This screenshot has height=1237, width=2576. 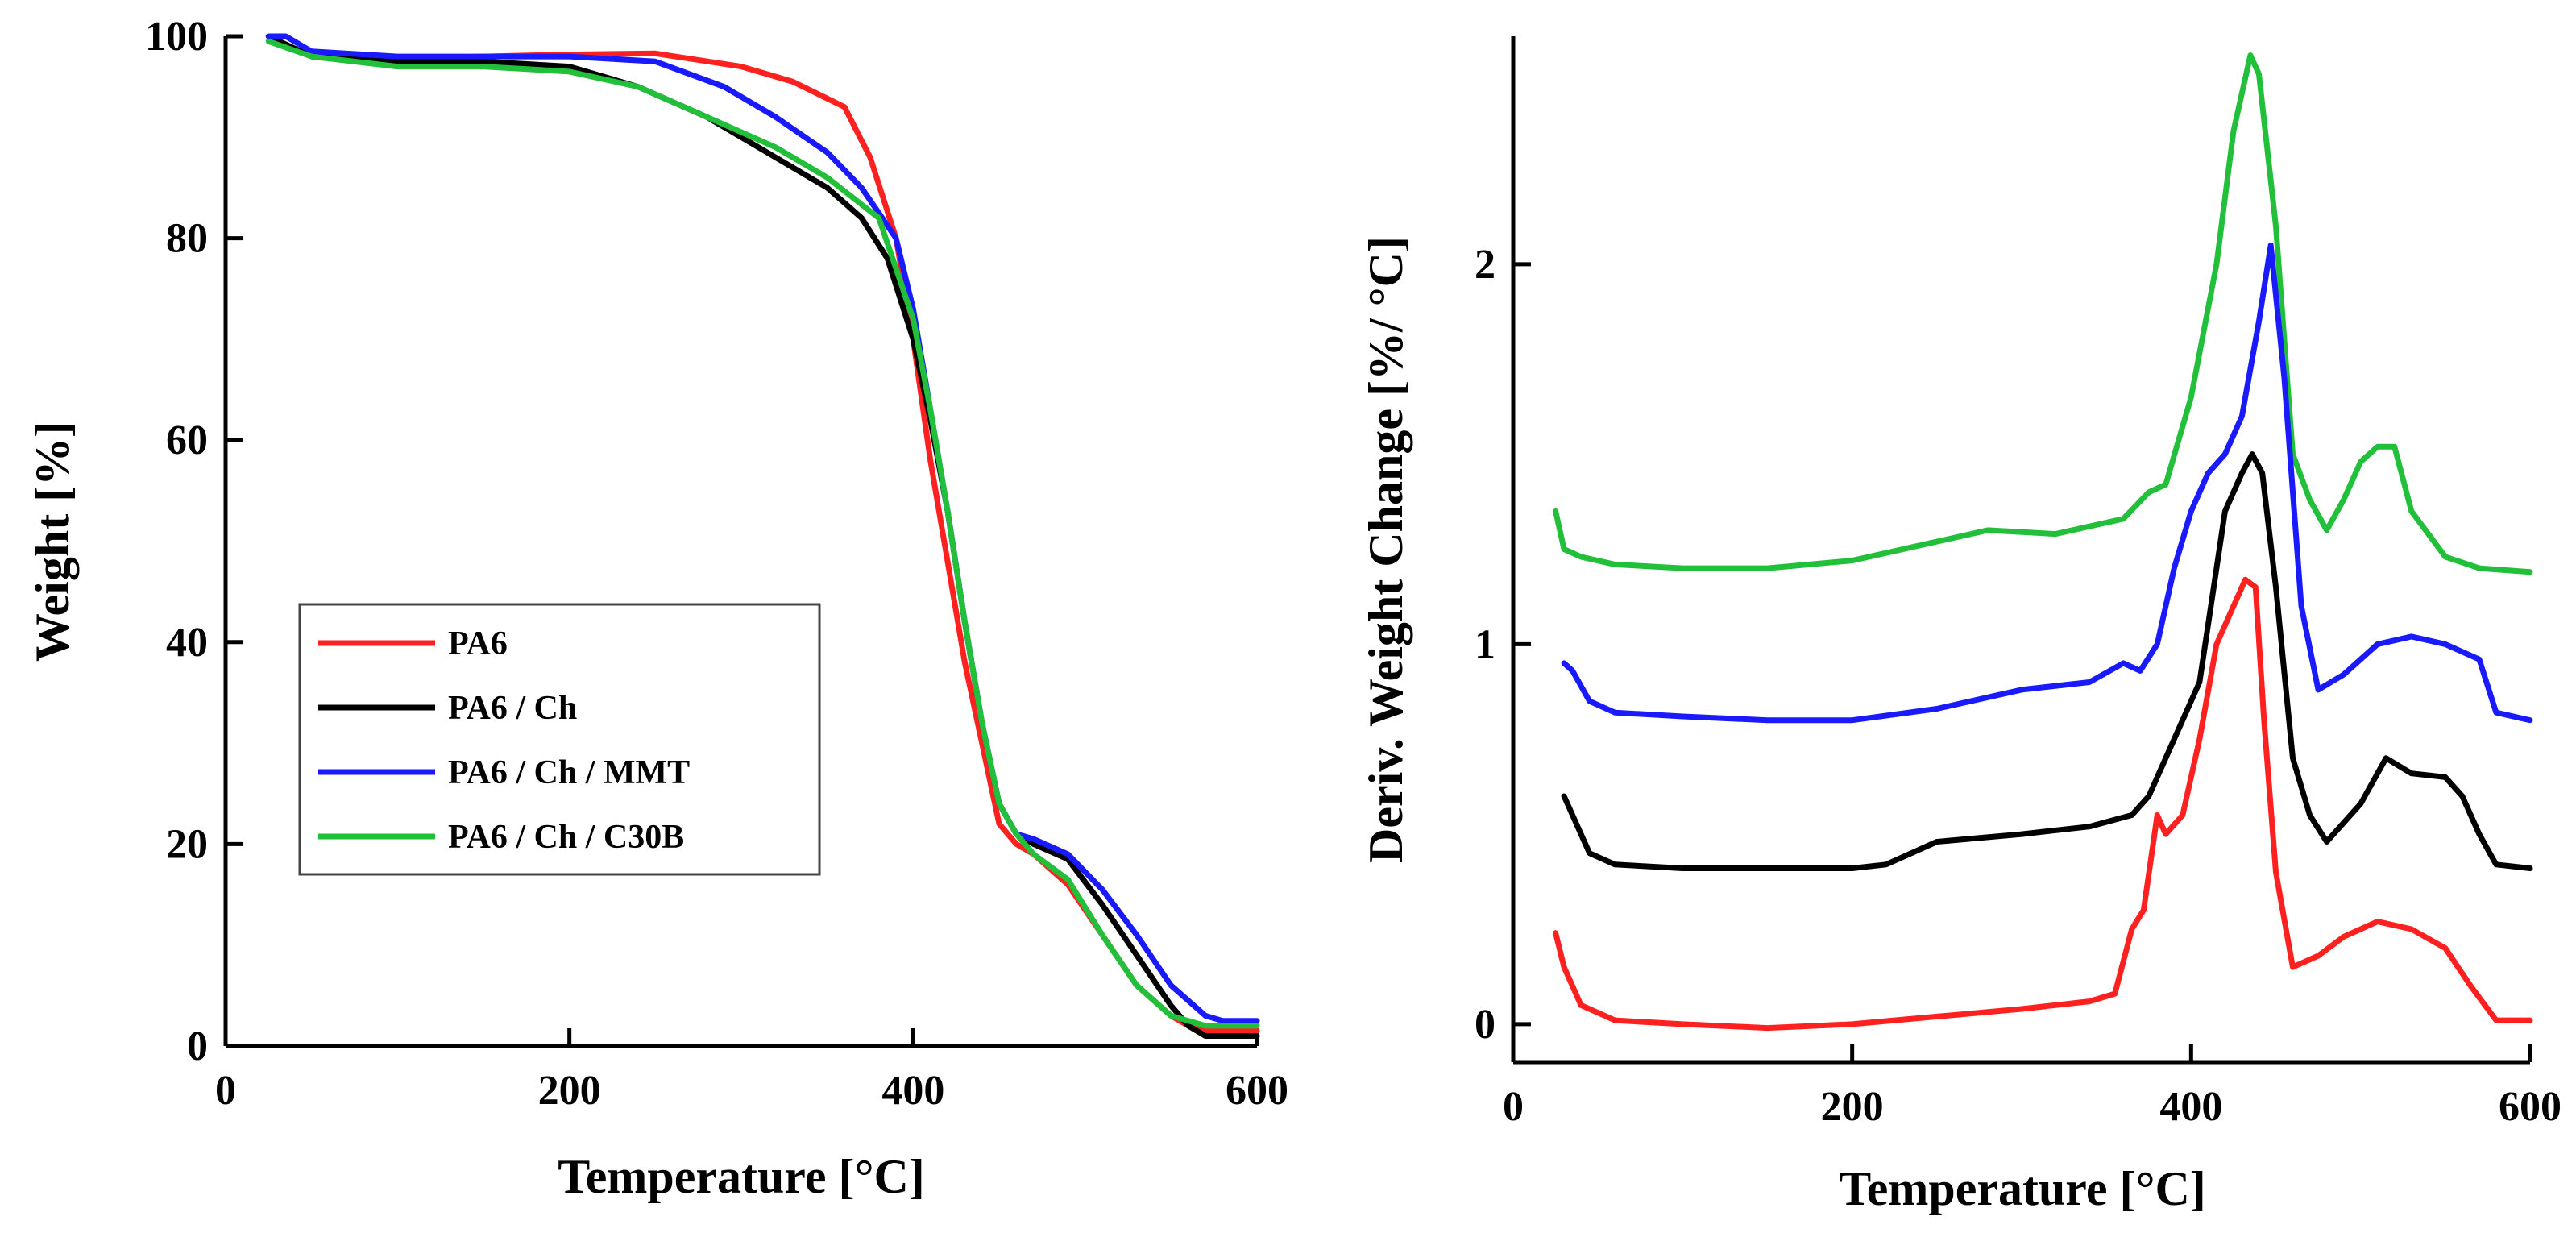 What do you see at coordinates (176, 37) in the screenshot?
I see `weight-y-tick-label: 100` at bounding box center [176, 37].